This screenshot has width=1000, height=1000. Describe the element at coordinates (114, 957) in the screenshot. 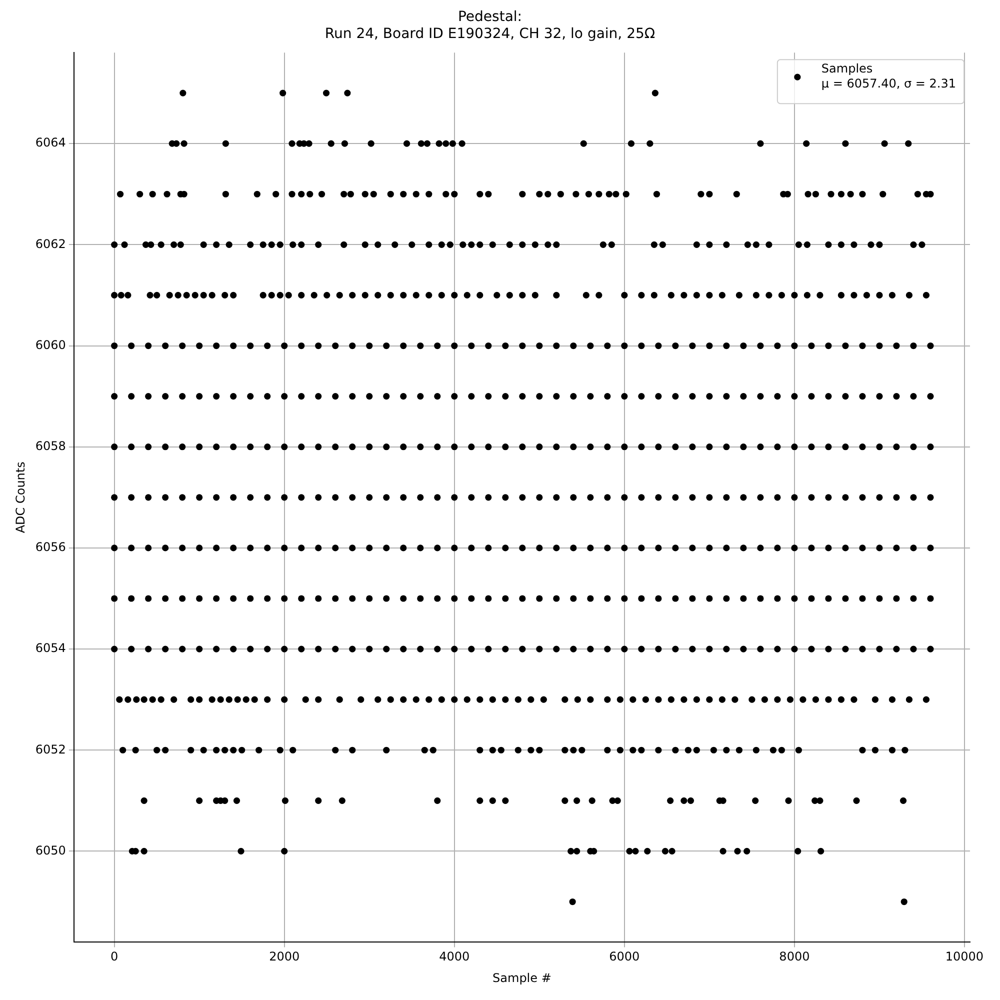

I see `x-tick-label: 0` at that location.